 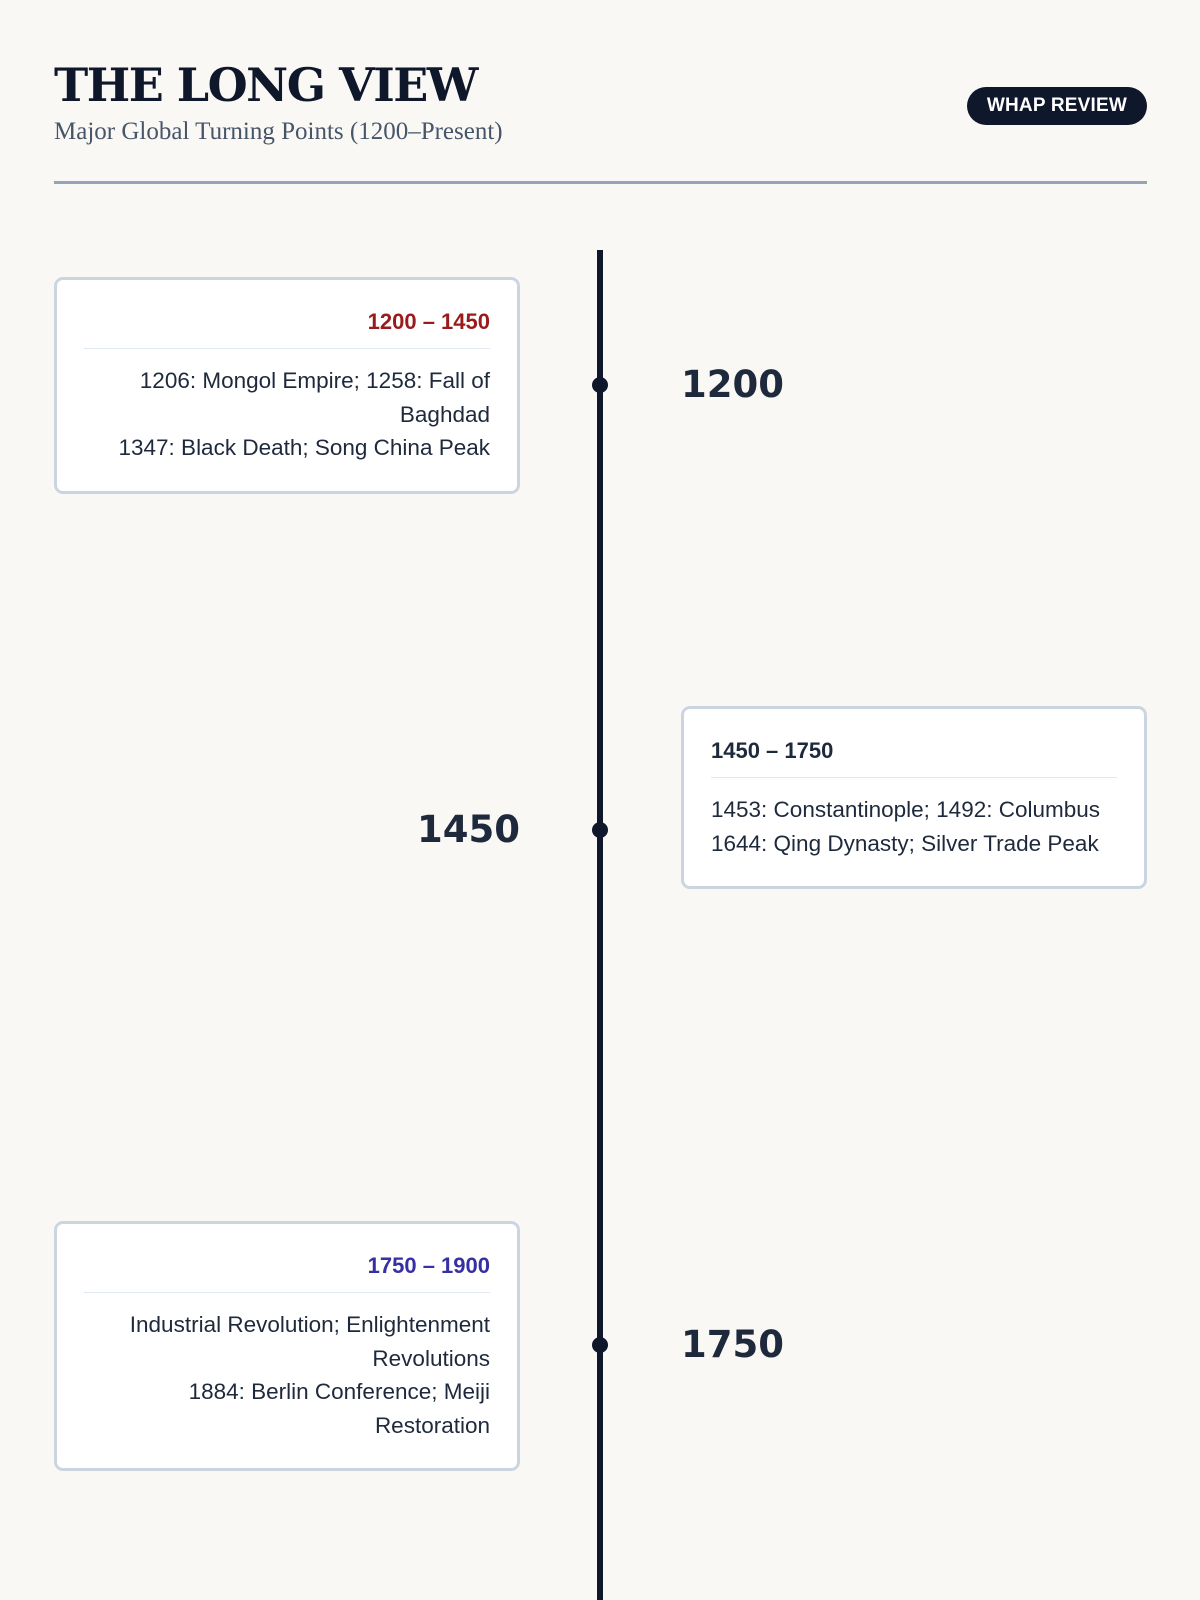 I want to click on period-range-1750-1900: 1750 – 1900, so click(x=287, y=1272).